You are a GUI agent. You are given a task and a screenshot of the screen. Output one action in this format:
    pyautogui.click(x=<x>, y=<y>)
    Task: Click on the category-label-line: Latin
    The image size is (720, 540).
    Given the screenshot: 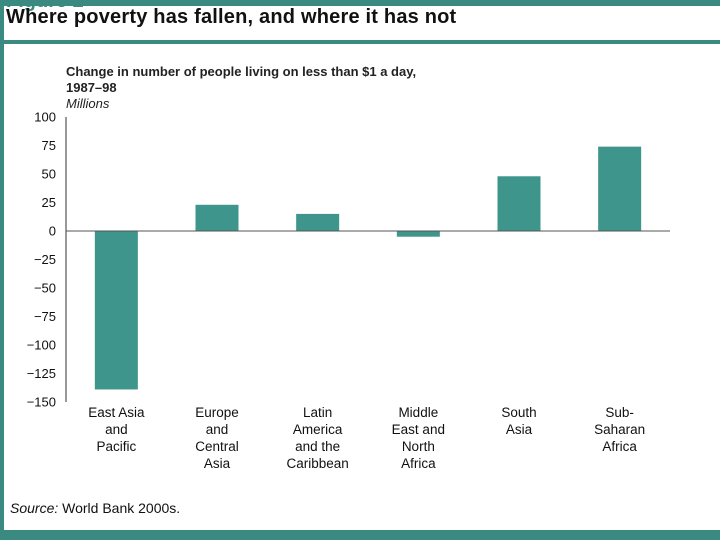 What is the action you would take?
    pyautogui.click(x=317, y=412)
    